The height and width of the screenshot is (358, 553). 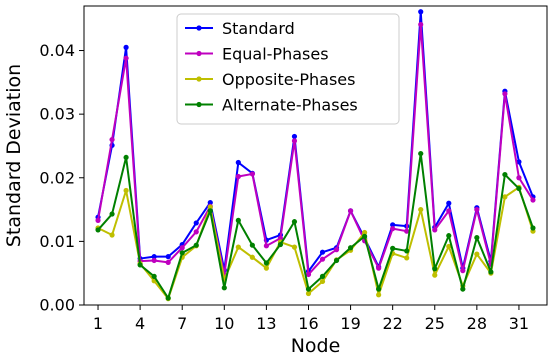 What do you see at coordinates (57, 241) in the screenshot?
I see `y-tick-label: 0.01` at bounding box center [57, 241].